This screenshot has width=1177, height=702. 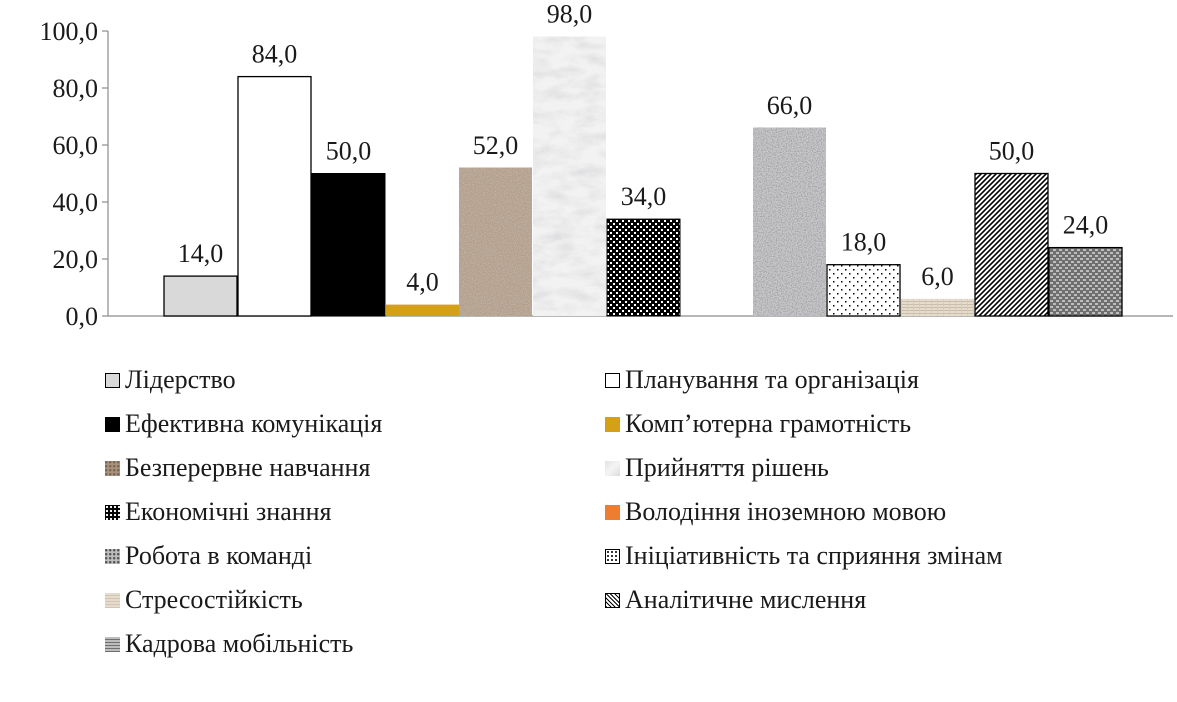 What do you see at coordinates (214, 599) in the screenshot?
I see `legend-label: Стресостійкість` at bounding box center [214, 599].